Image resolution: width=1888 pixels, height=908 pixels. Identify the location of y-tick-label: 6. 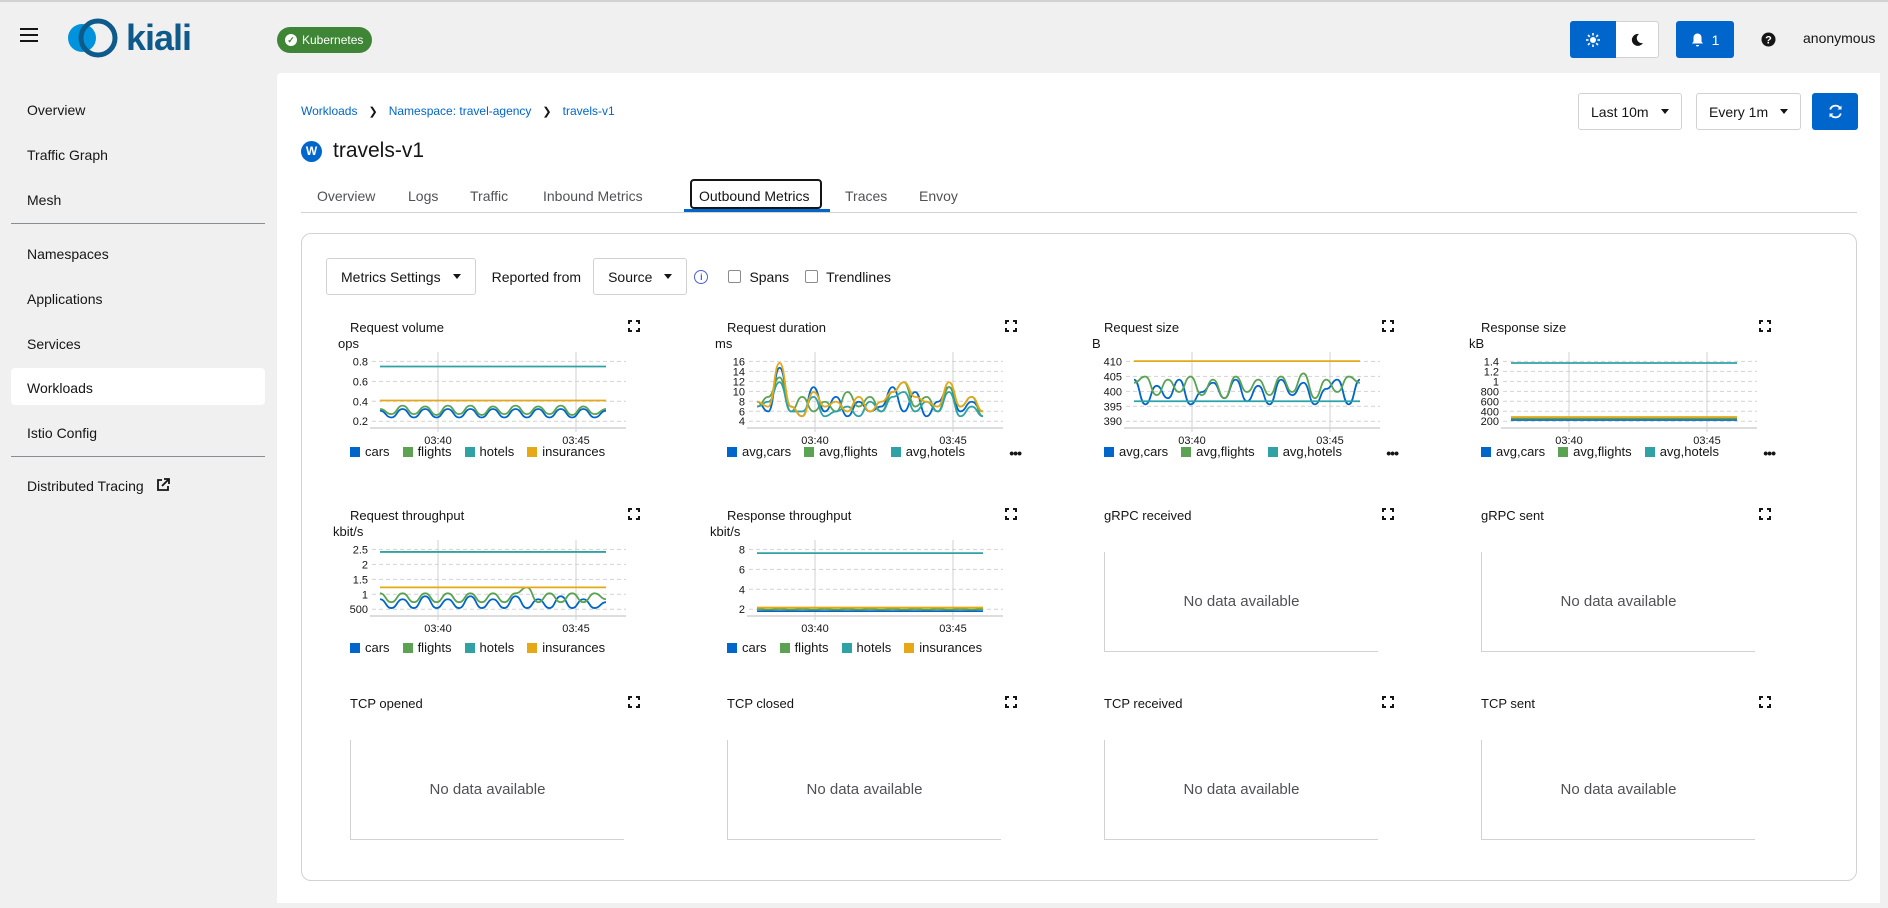
(742, 412).